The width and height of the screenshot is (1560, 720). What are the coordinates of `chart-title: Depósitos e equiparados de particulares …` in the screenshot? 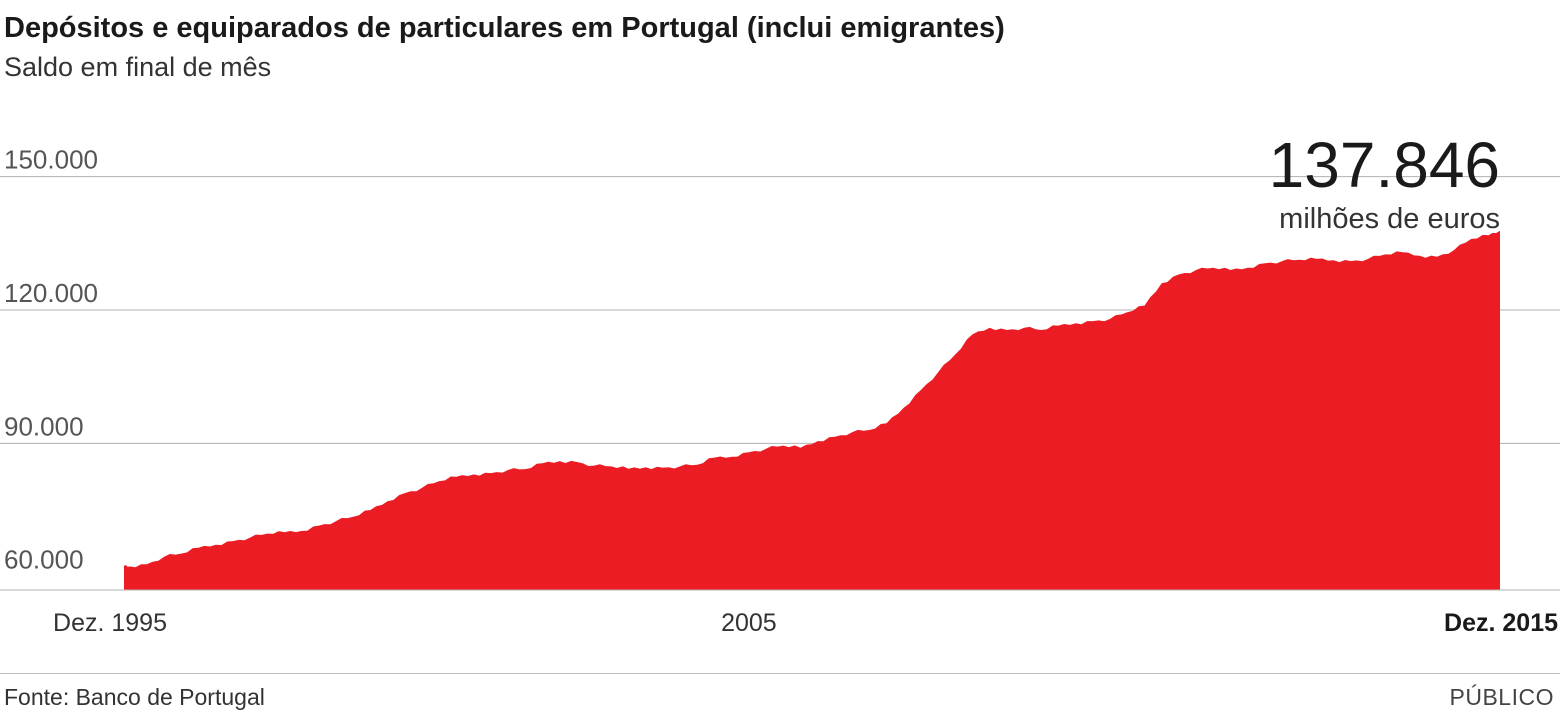 It's located at (504, 28).